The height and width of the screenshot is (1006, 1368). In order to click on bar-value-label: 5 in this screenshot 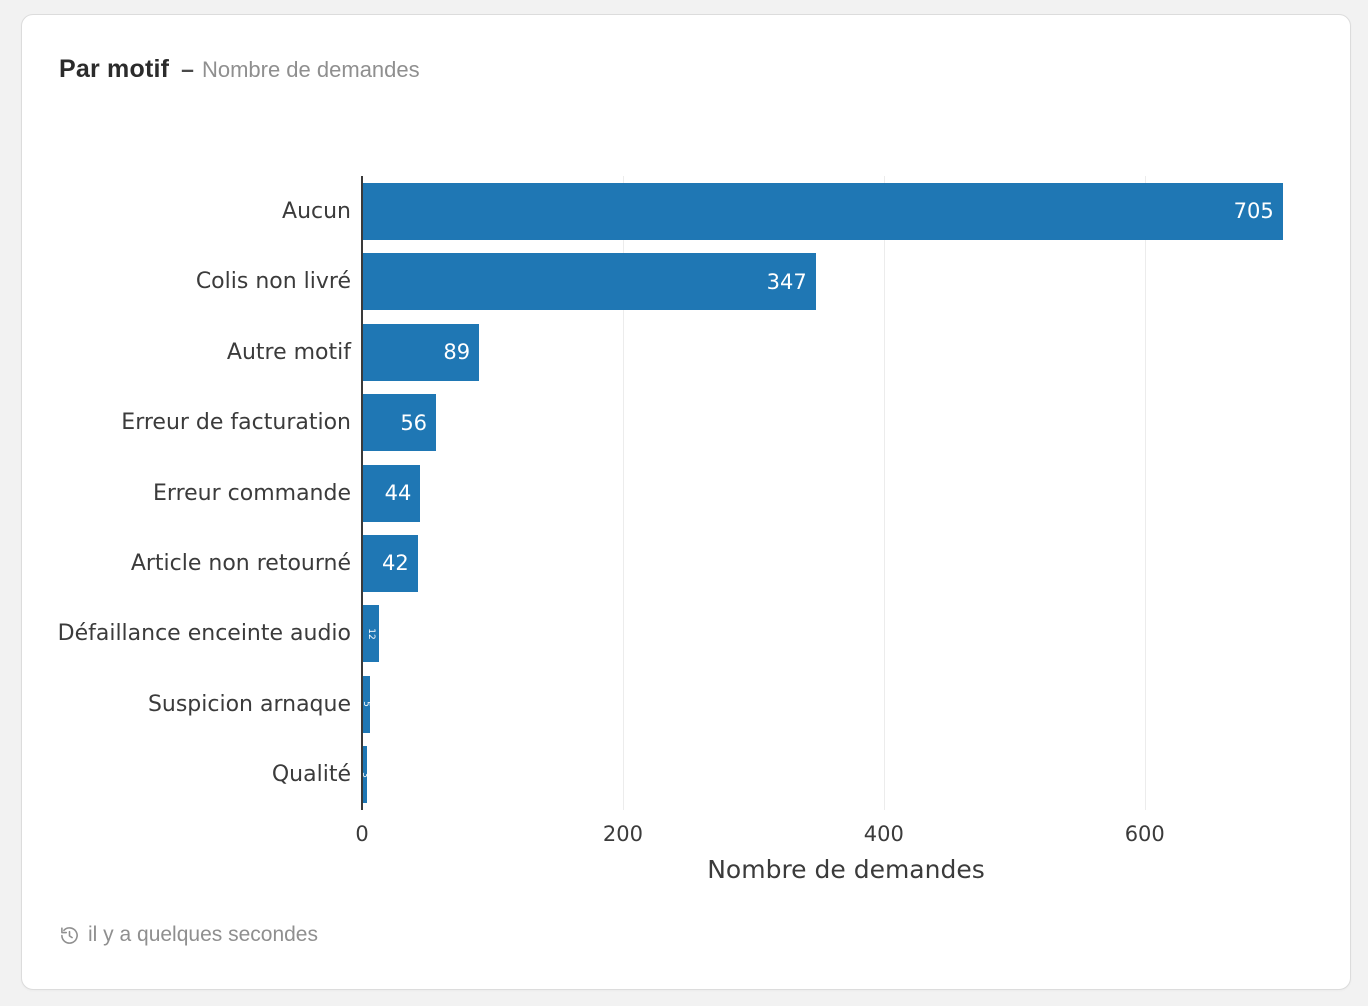, I will do `click(366, 704)`.